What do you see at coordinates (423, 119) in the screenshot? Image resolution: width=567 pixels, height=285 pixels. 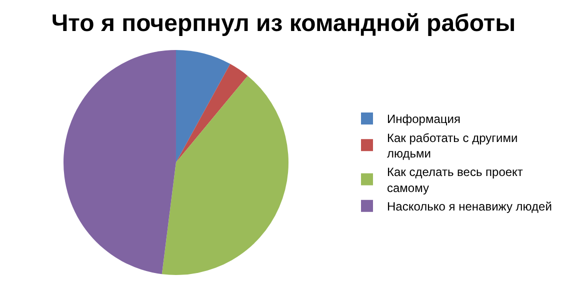 I see `legend-label: Информация` at bounding box center [423, 119].